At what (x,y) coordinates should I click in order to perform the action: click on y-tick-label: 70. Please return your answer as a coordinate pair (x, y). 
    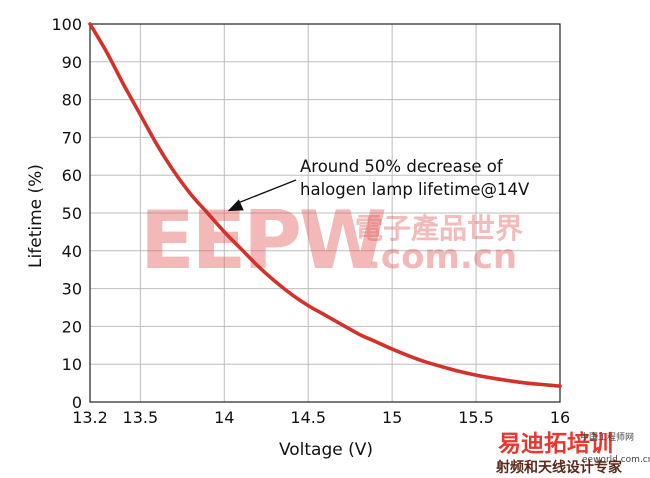
    Looking at the image, I should click on (72, 137).